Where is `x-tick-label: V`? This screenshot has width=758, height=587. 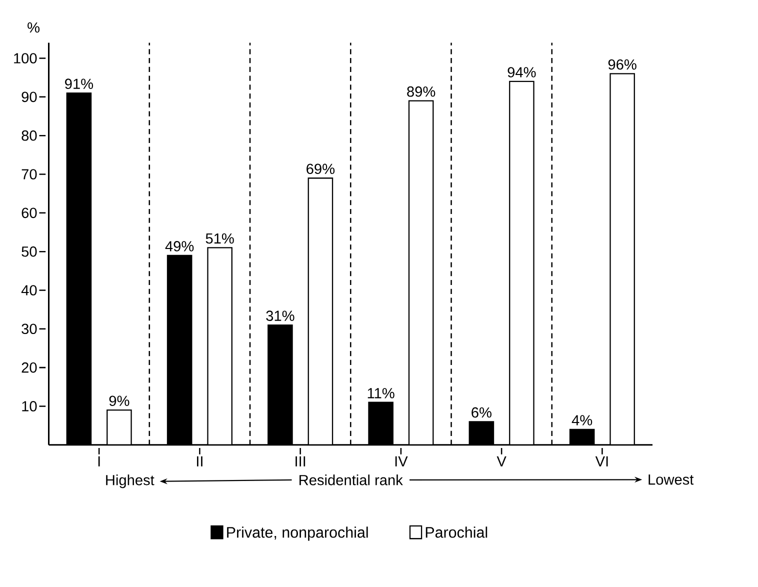 x-tick-label: V is located at coordinates (501, 461).